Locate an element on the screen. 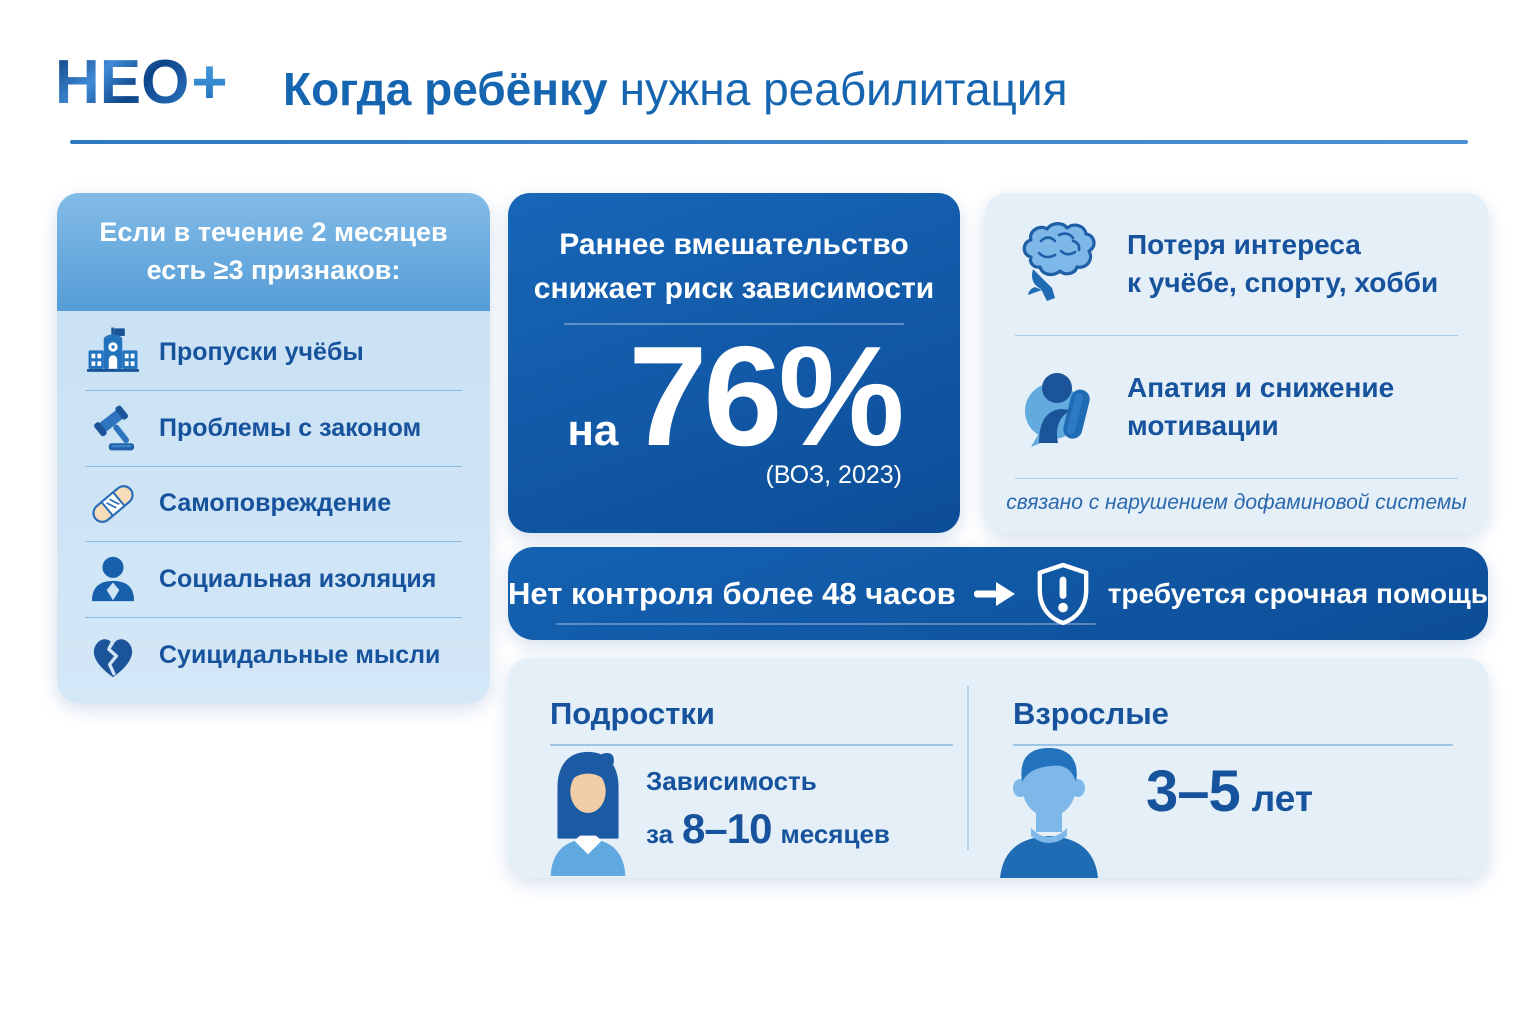  sign-label: Социальная изоляция is located at coordinates (298, 579).